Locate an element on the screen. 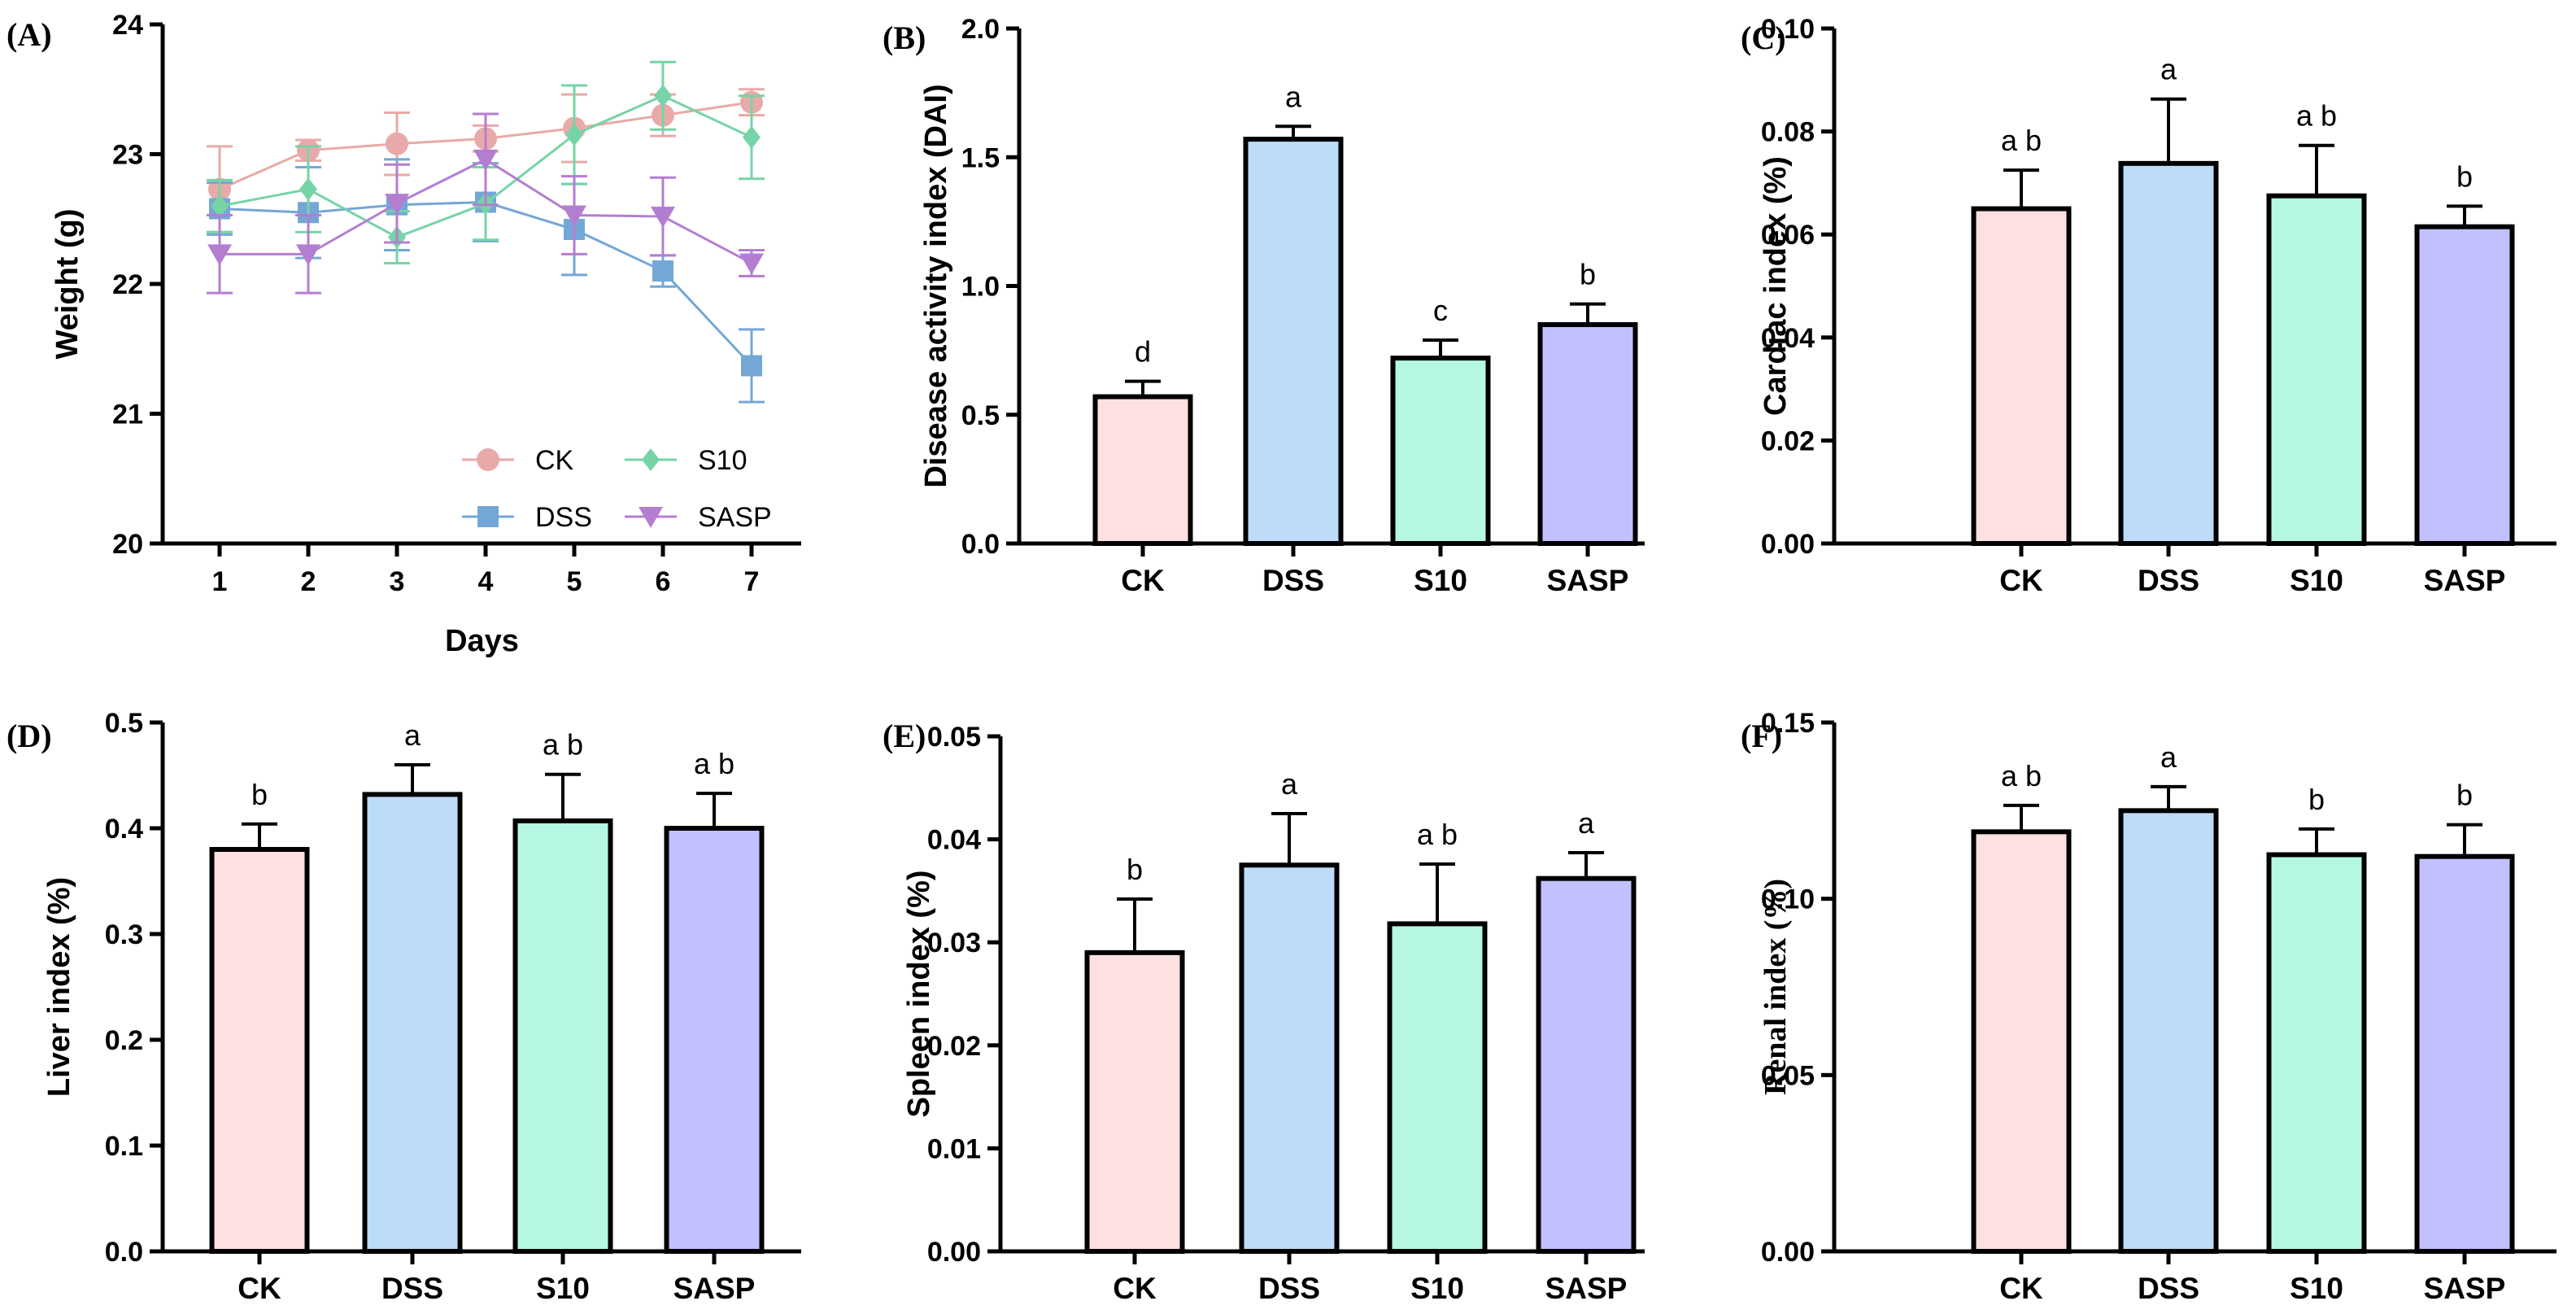 The height and width of the screenshot is (1314, 2576). panel-label: (D) is located at coordinates (29, 736).